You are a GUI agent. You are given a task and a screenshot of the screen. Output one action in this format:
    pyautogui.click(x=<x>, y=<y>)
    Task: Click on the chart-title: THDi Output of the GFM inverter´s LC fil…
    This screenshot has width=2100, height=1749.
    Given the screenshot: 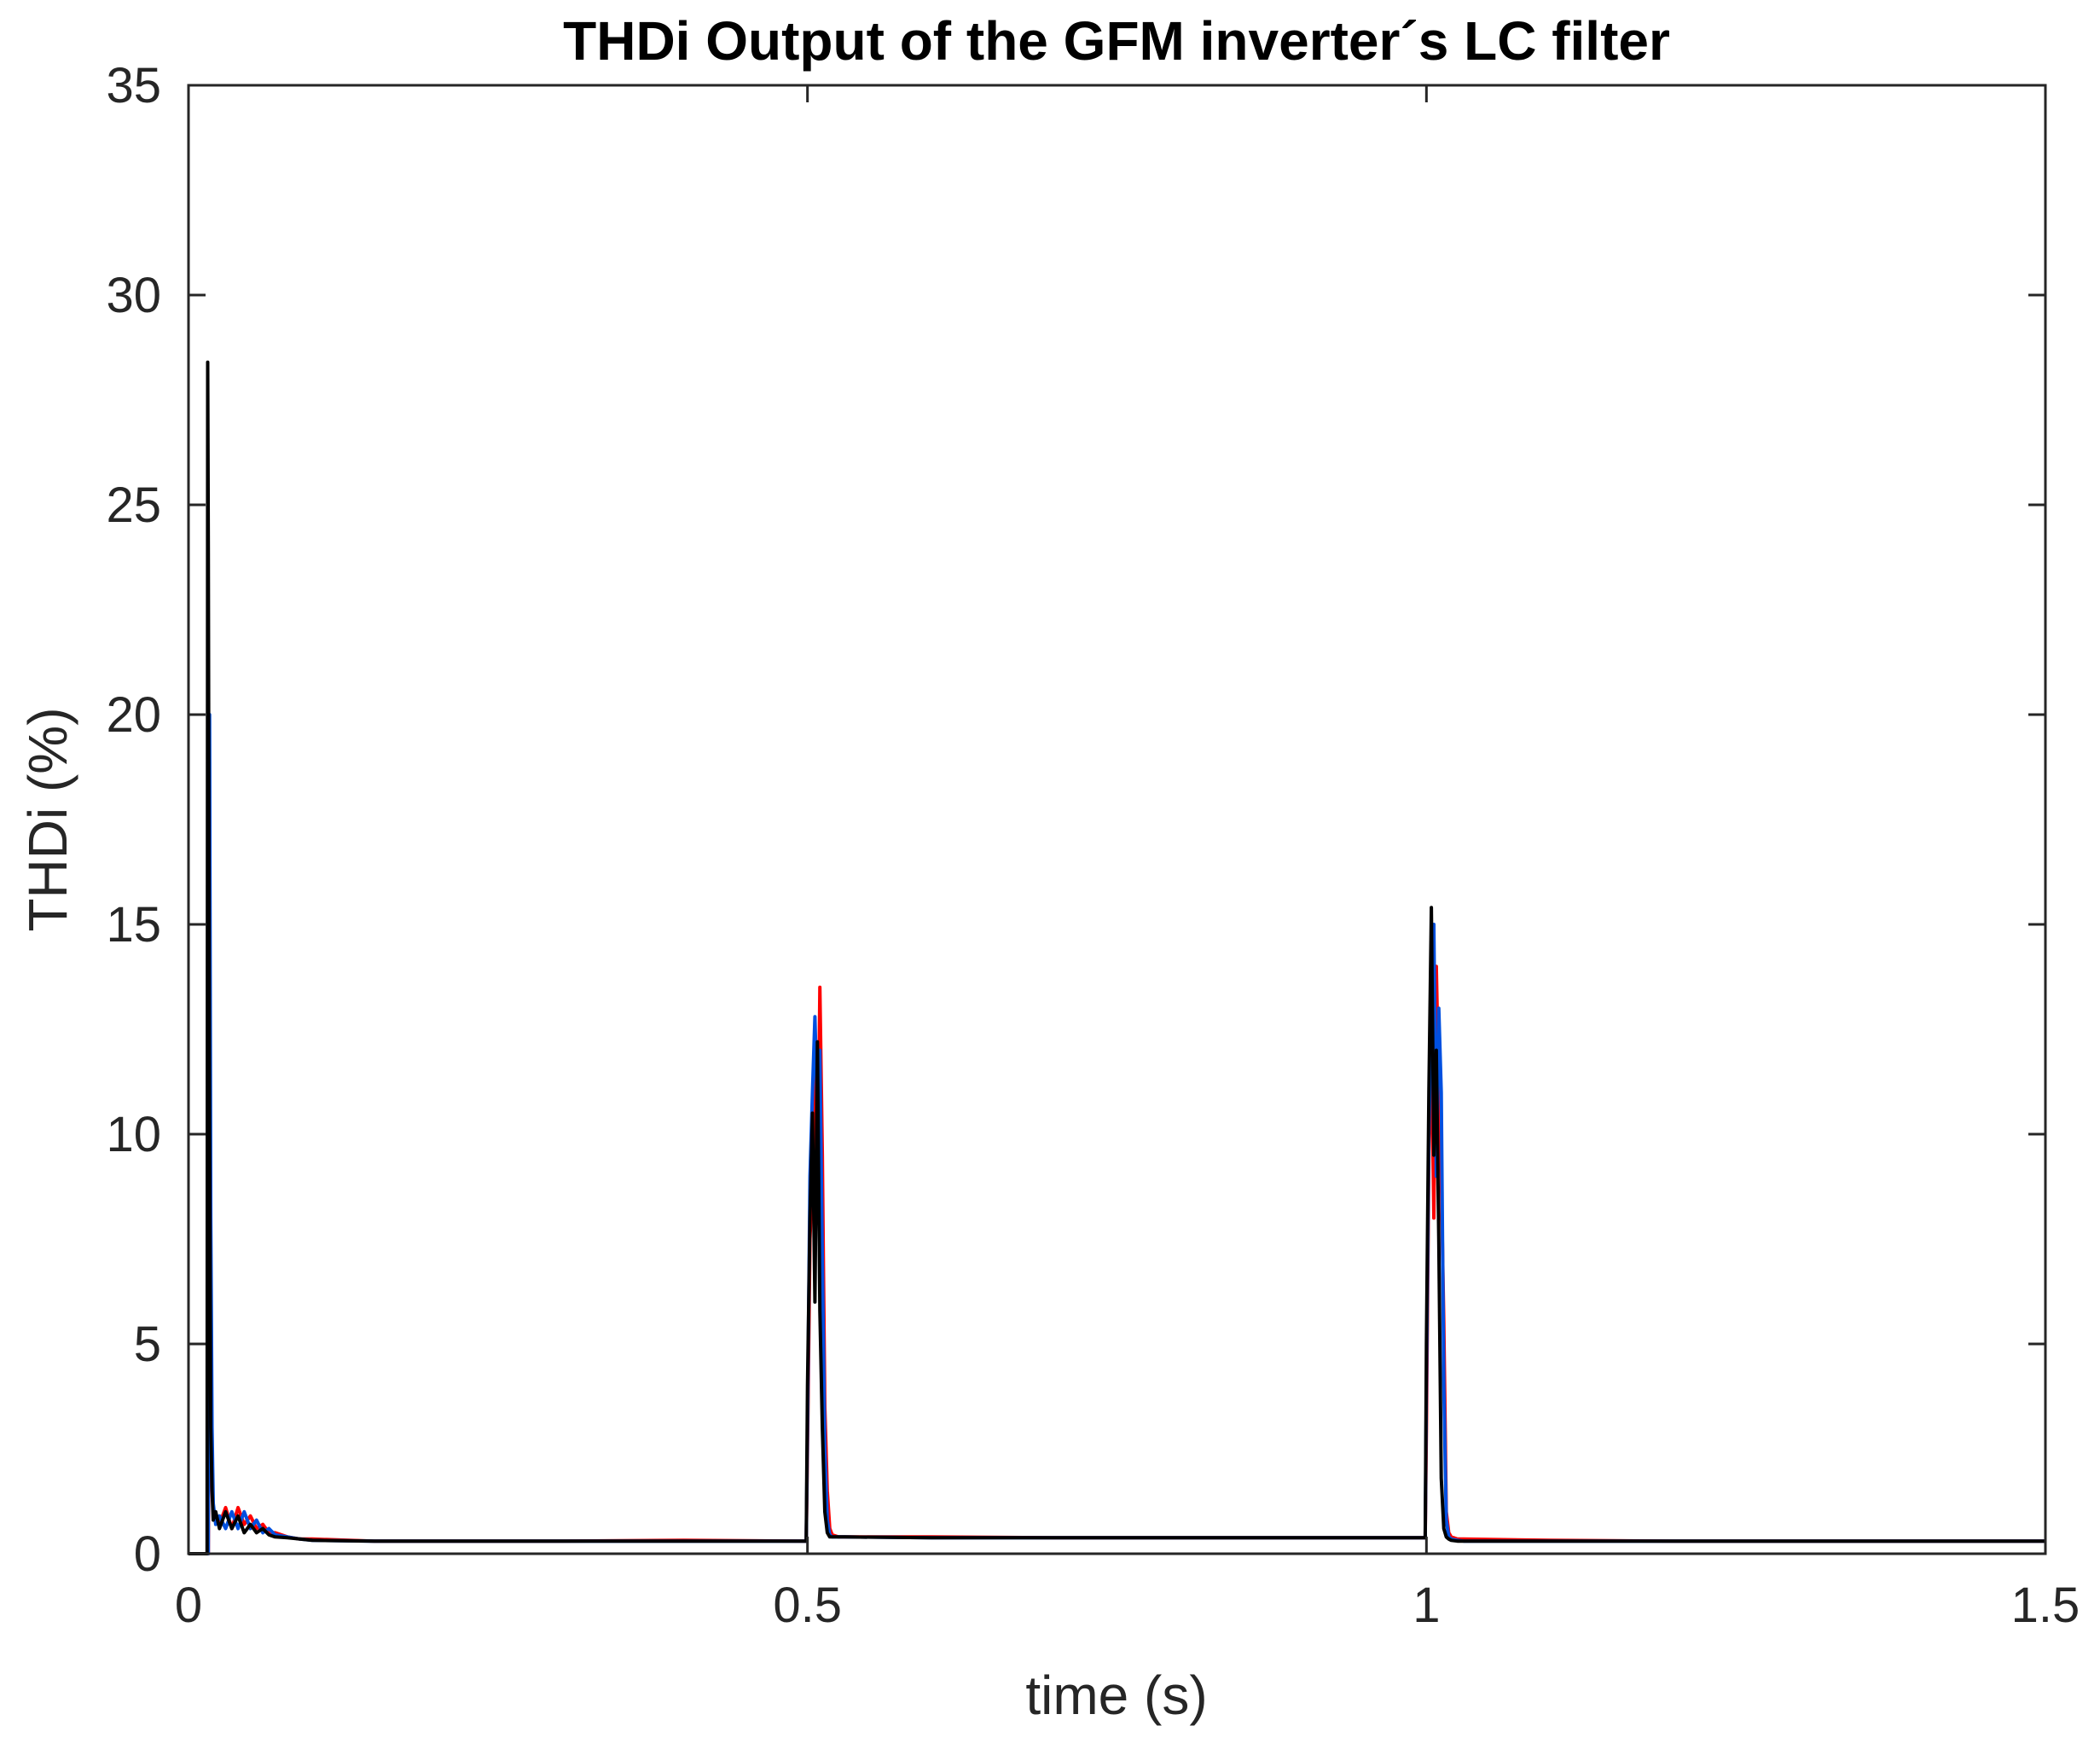 What is the action you would take?
    pyautogui.click(x=1116, y=41)
    